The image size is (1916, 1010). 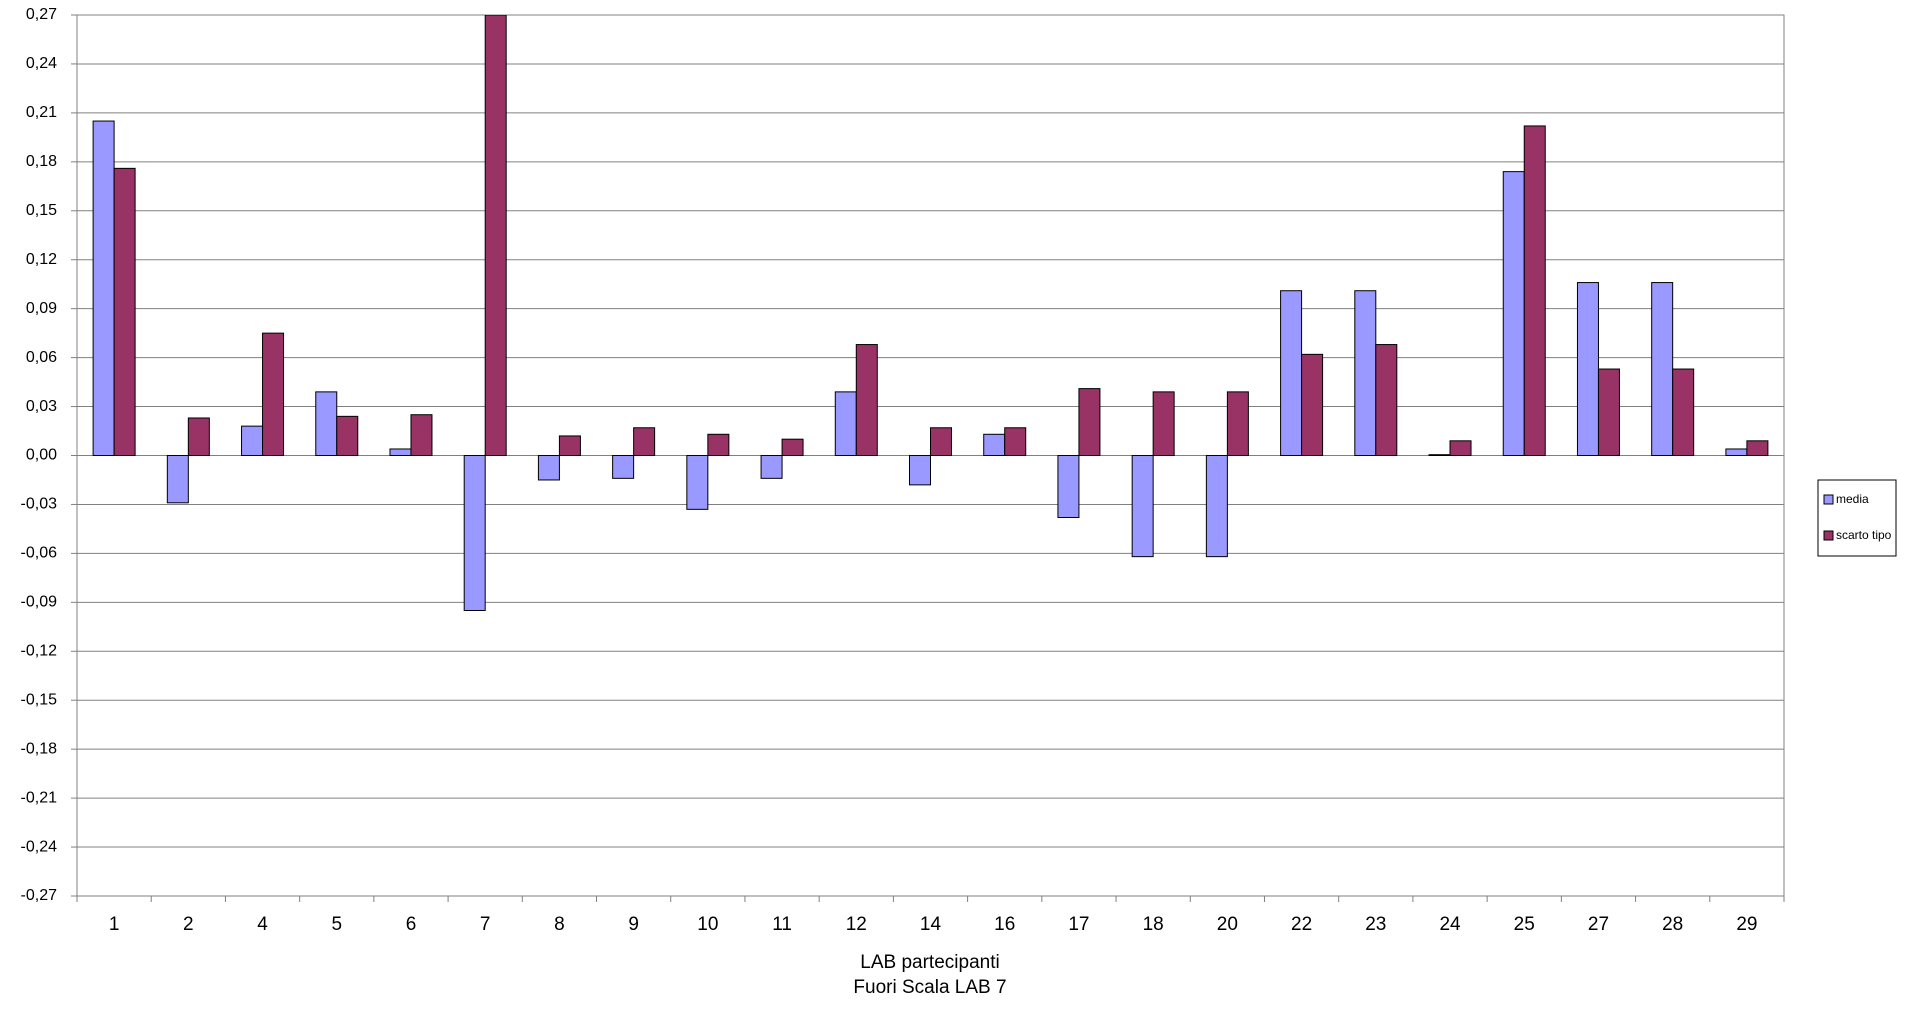 What do you see at coordinates (1857, 518) in the screenshot?
I see `legend` at bounding box center [1857, 518].